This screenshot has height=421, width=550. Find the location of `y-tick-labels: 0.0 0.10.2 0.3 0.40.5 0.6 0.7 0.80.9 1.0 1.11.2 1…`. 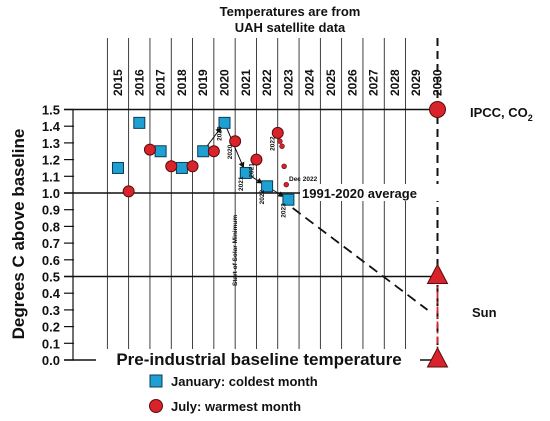

y-tick-labels: 0.0 0.10.2 0.3 0.40.5 0.6 0.7 0.80.9 1.0 1.11.2 1… is located at coordinates (58, 235).